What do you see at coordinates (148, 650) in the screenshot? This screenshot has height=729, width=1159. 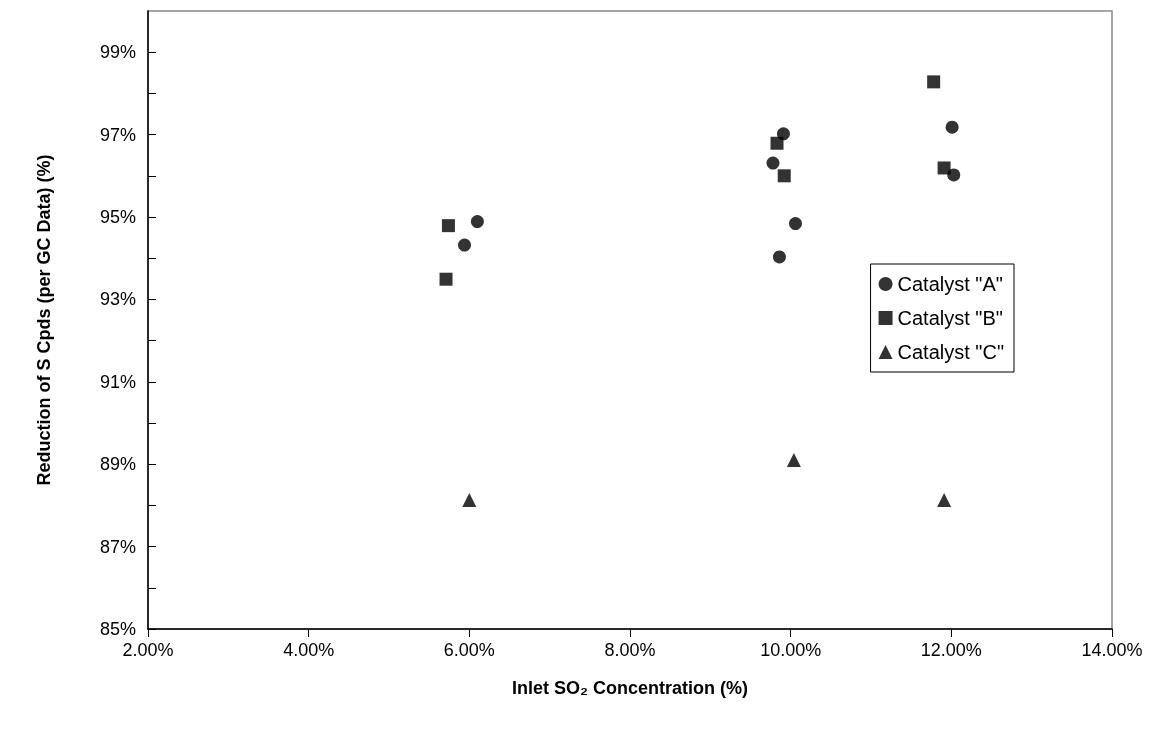 I see `x-tick-label: 2.00%` at bounding box center [148, 650].